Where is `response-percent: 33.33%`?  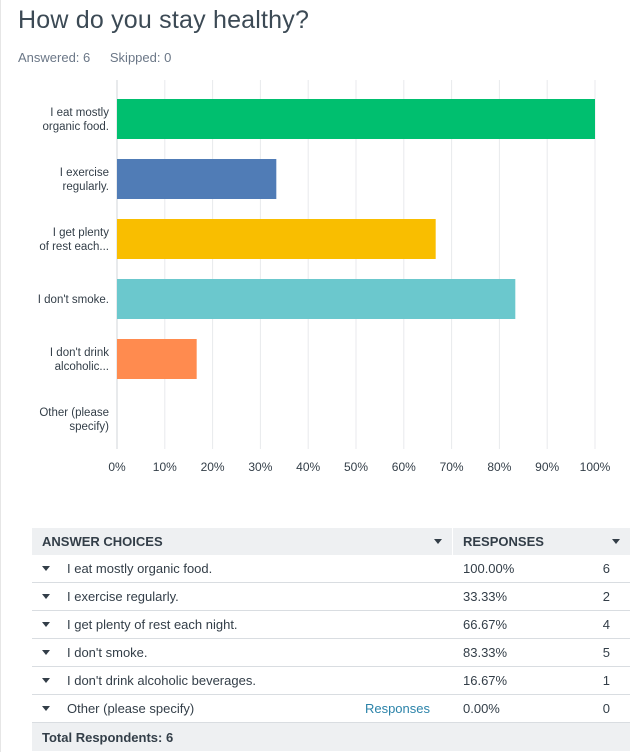
response-percent: 33.33% is located at coordinates (485, 596).